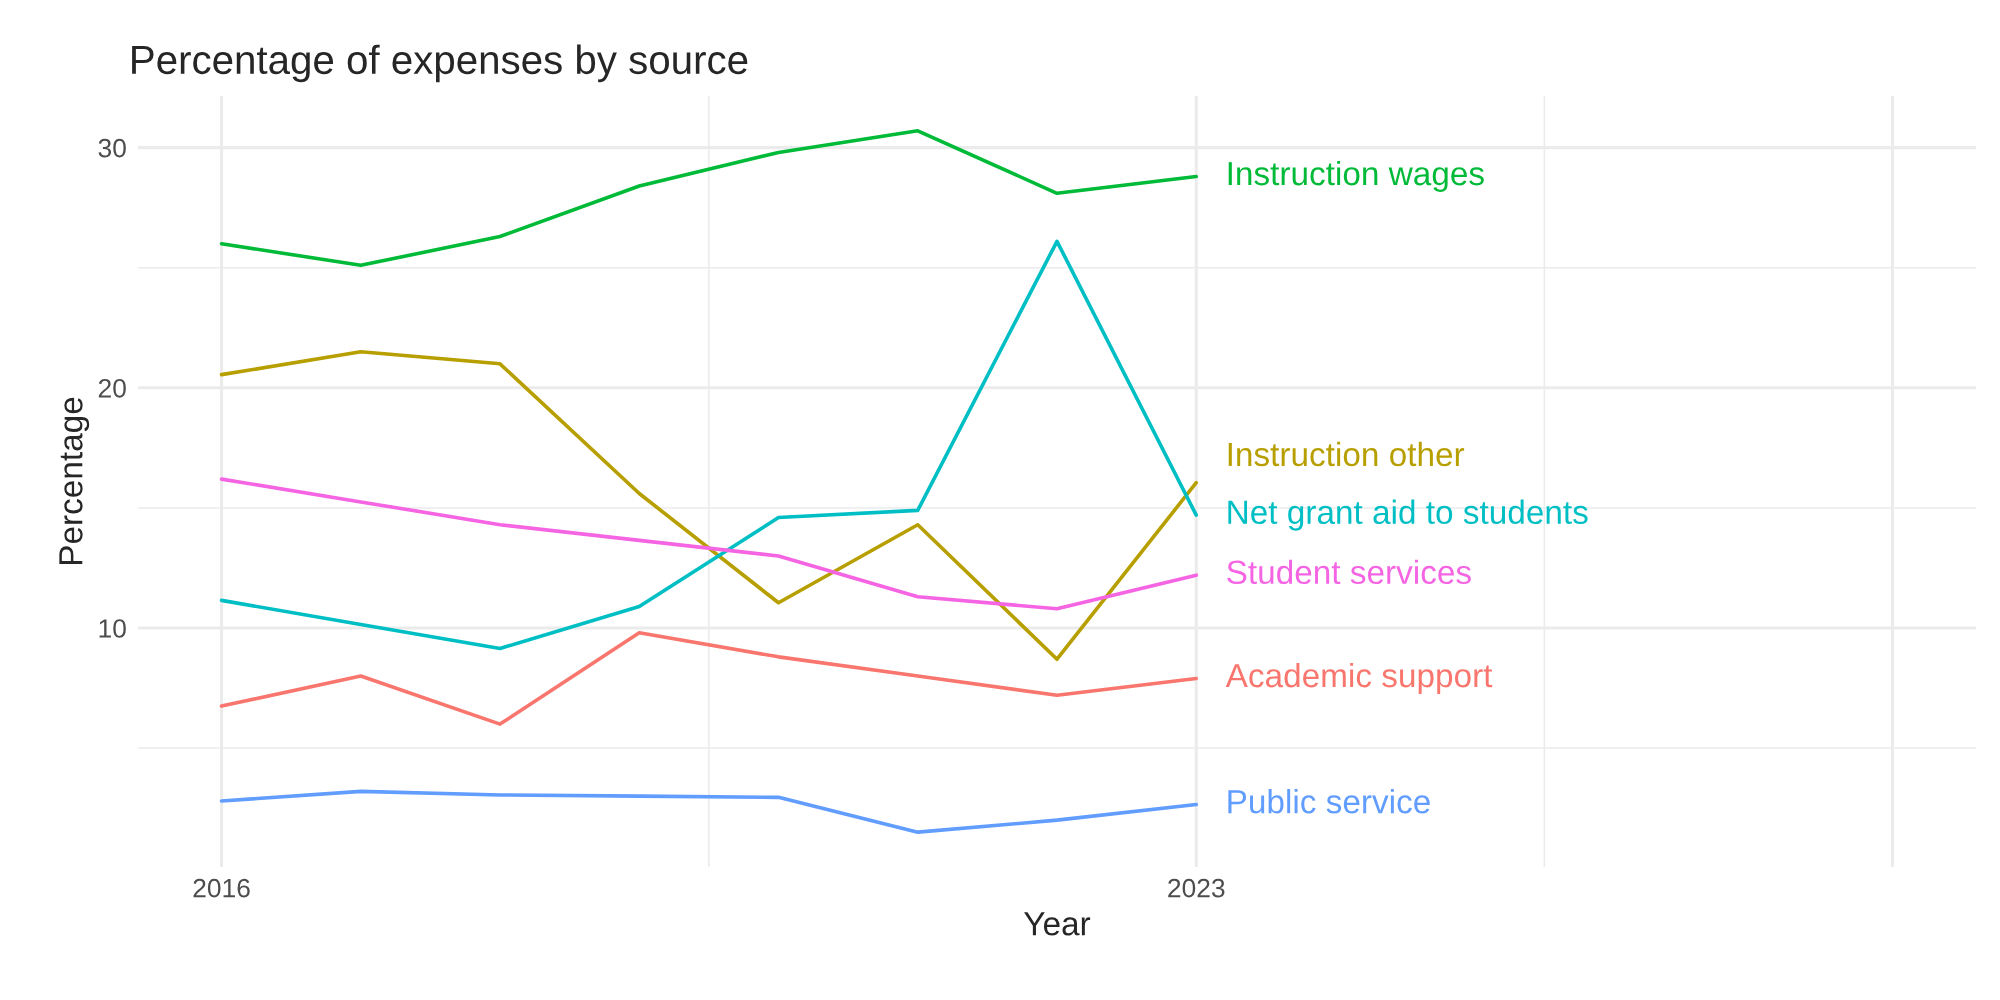  I want to click on series-label: Student services, so click(1349, 572).